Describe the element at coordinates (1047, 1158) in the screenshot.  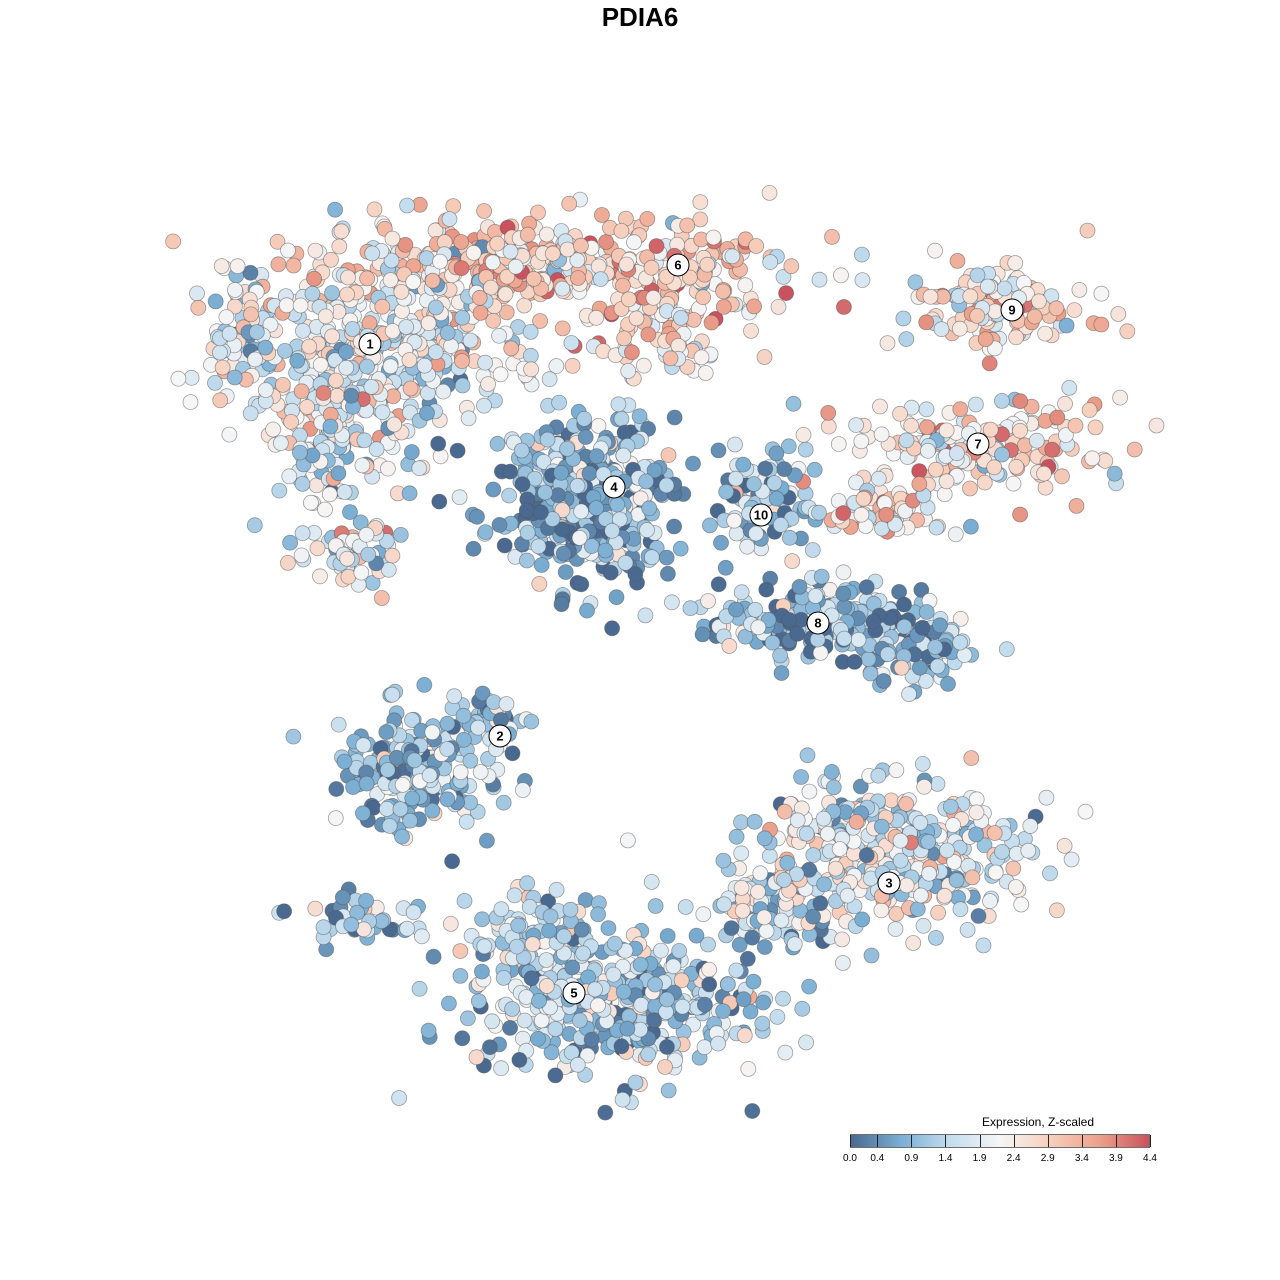
I see `legend-tick-label: 2.9` at that location.